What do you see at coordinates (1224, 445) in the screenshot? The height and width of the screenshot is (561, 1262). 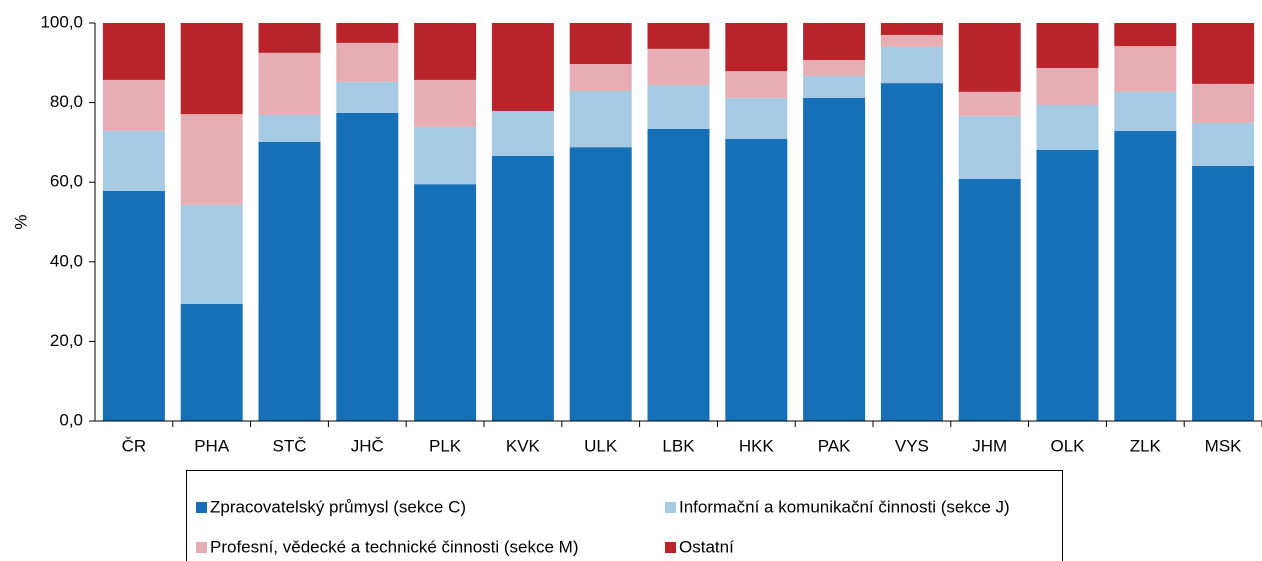 I see `x-tick-label: MSK` at bounding box center [1224, 445].